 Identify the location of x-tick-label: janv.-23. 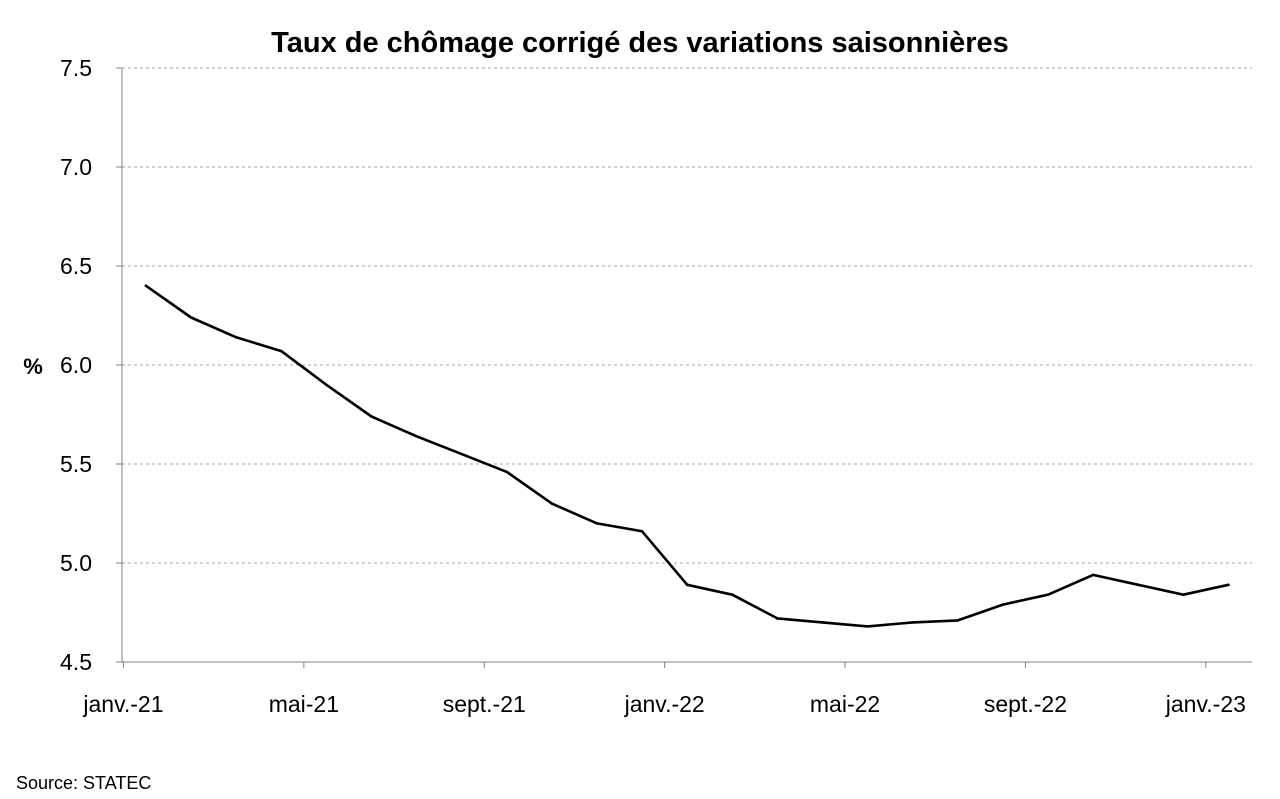
(1205, 704).